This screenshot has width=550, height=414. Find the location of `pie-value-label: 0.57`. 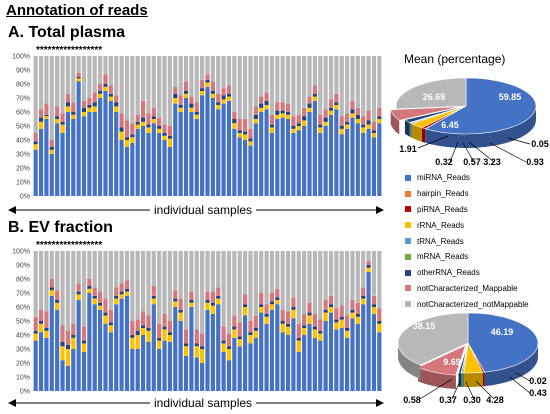

pie-value-label: 0.57 is located at coordinates (472, 162).